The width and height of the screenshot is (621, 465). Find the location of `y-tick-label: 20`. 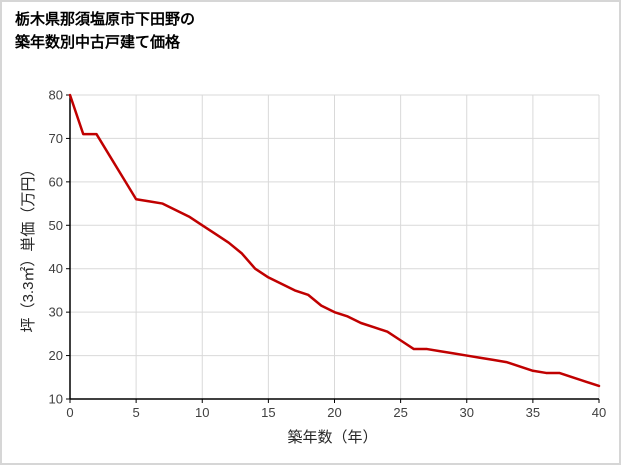

y-tick-label: 20 is located at coordinates (56, 355).